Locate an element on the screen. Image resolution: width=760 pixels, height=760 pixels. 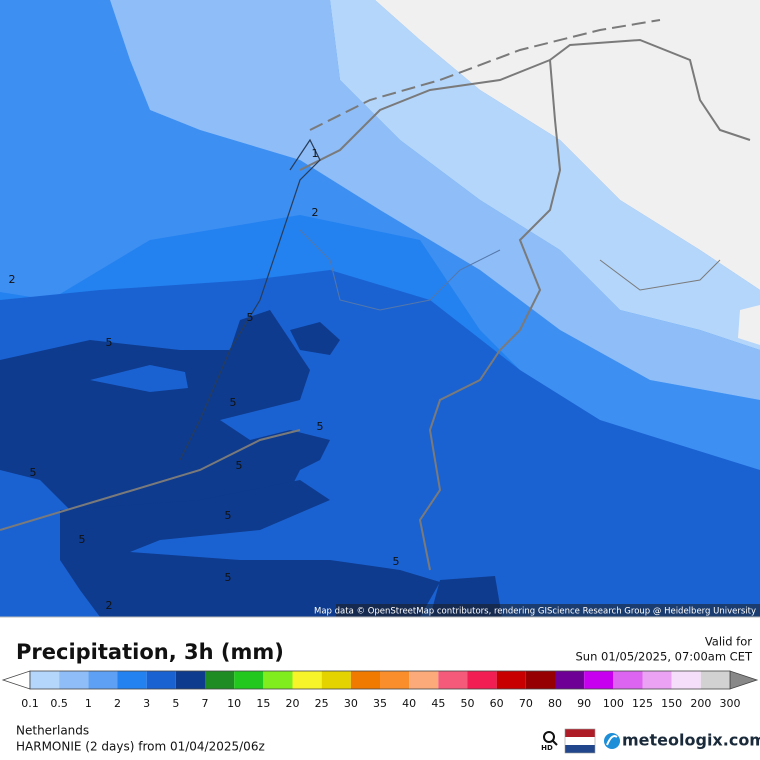
attribution-bg is located at coordinates (548, 610).